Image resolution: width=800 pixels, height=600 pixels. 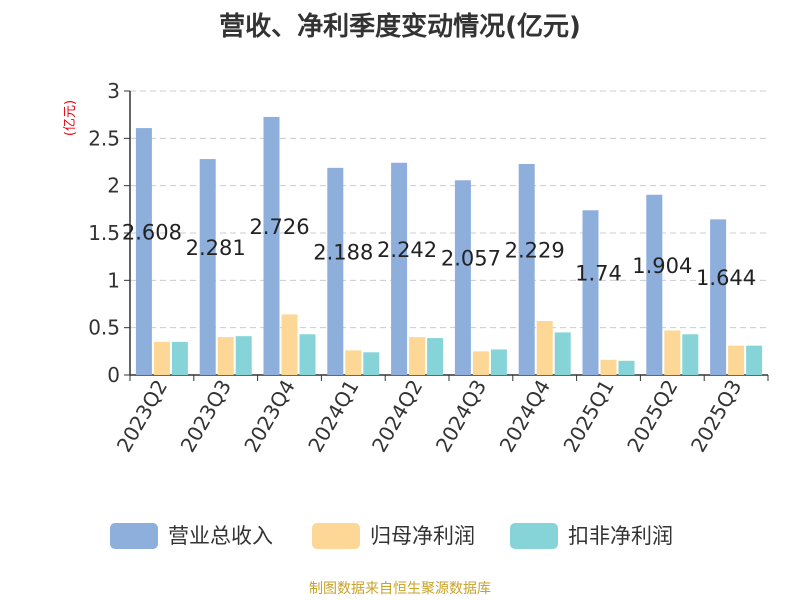 What do you see at coordinates (113, 280) in the screenshot?
I see `y-tick-label: 1` at bounding box center [113, 280].